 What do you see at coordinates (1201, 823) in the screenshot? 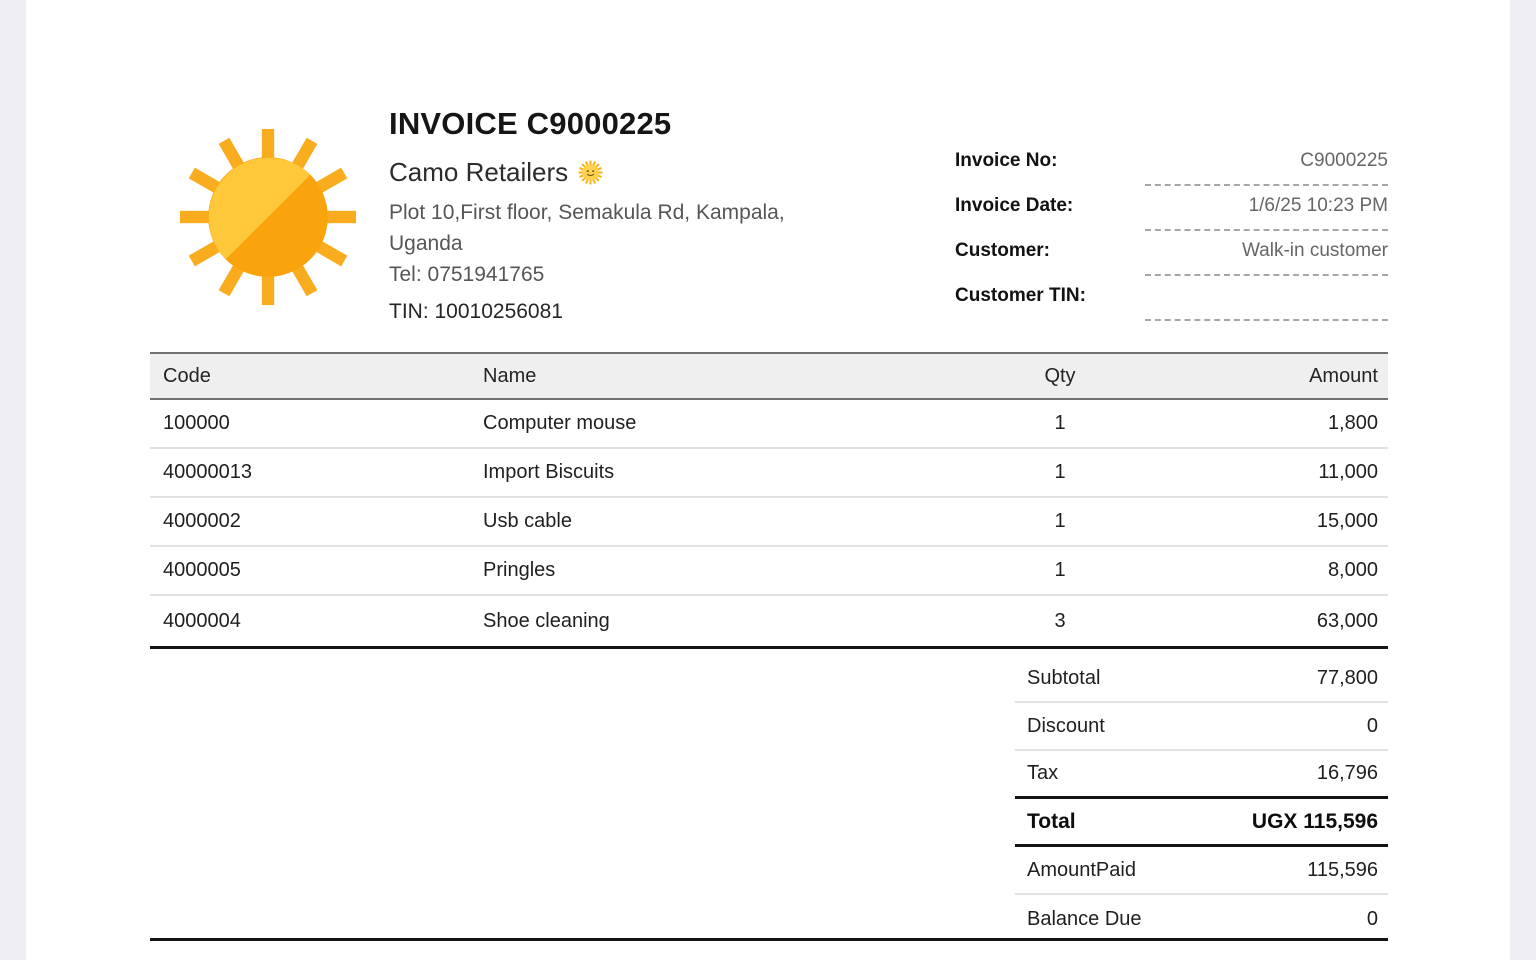
I see `total-row: Total UGX 115,596` at bounding box center [1201, 823].